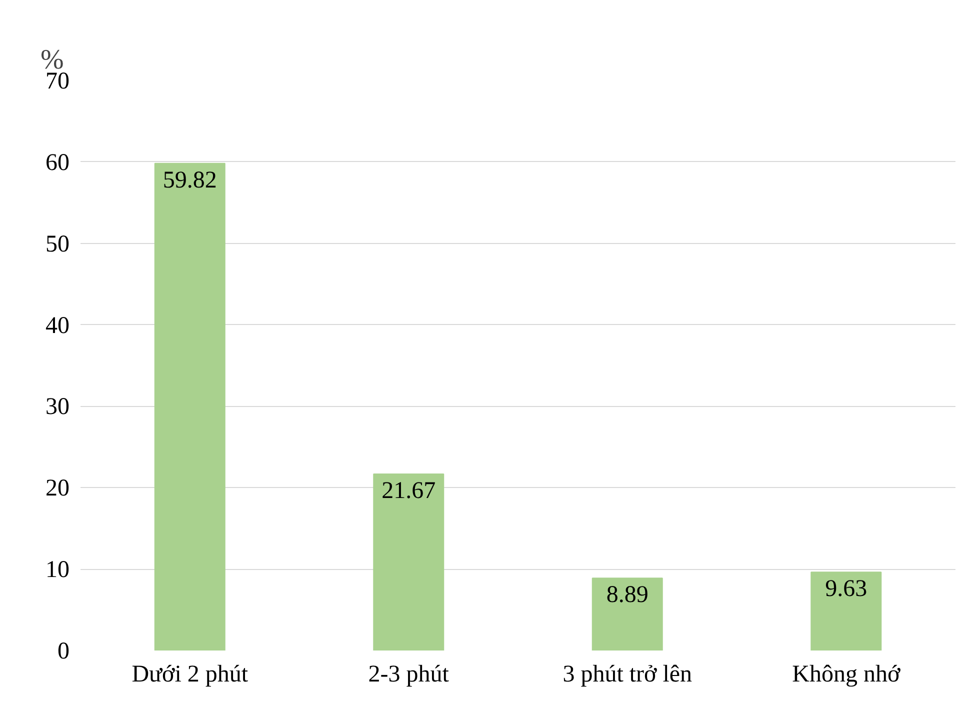 This screenshot has height=704, width=972. Describe the element at coordinates (189, 180) in the screenshot. I see `data-label: 59.82` at that location.